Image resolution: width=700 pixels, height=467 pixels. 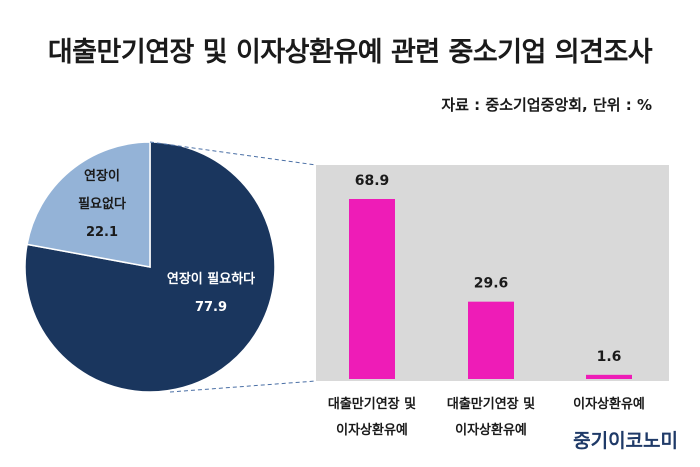 What do you see at coordinates (609, 357) in the screenshot?
I see `bar-value-label: 1.6` at bounding box center [609, 357].